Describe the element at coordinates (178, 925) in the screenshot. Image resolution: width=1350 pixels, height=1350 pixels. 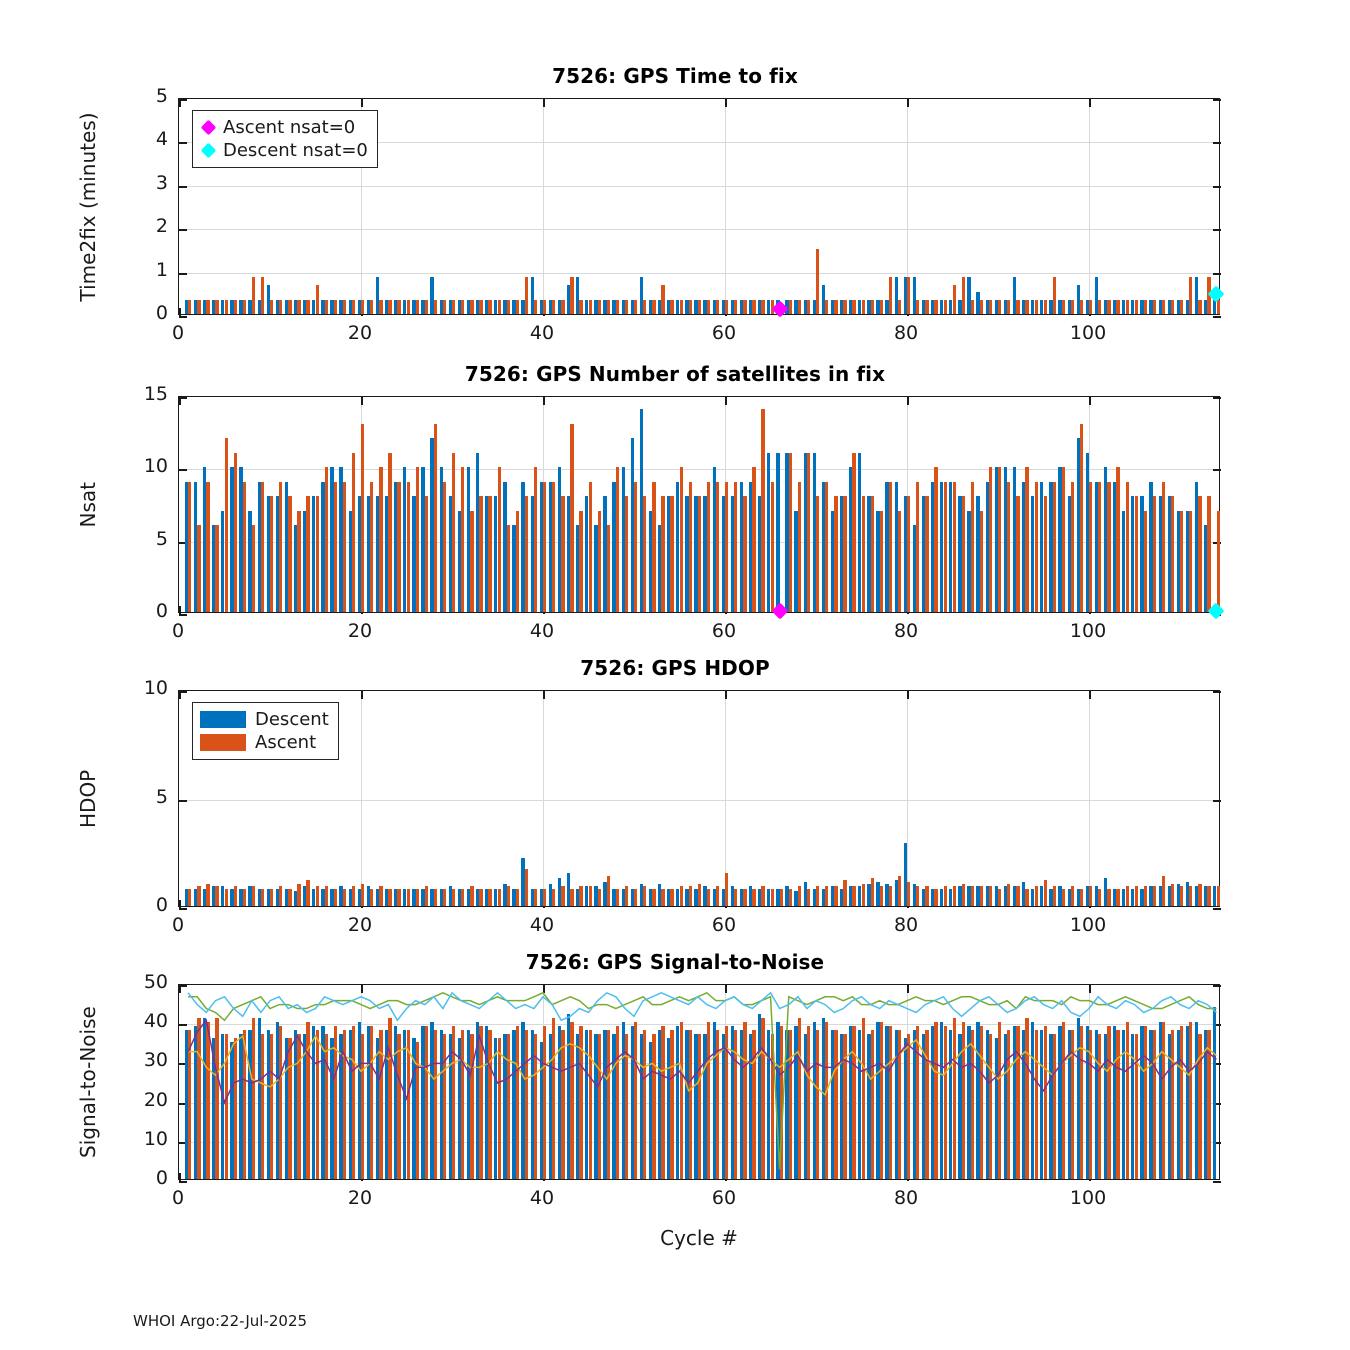
I see `x-tick-label: 0` at that location.